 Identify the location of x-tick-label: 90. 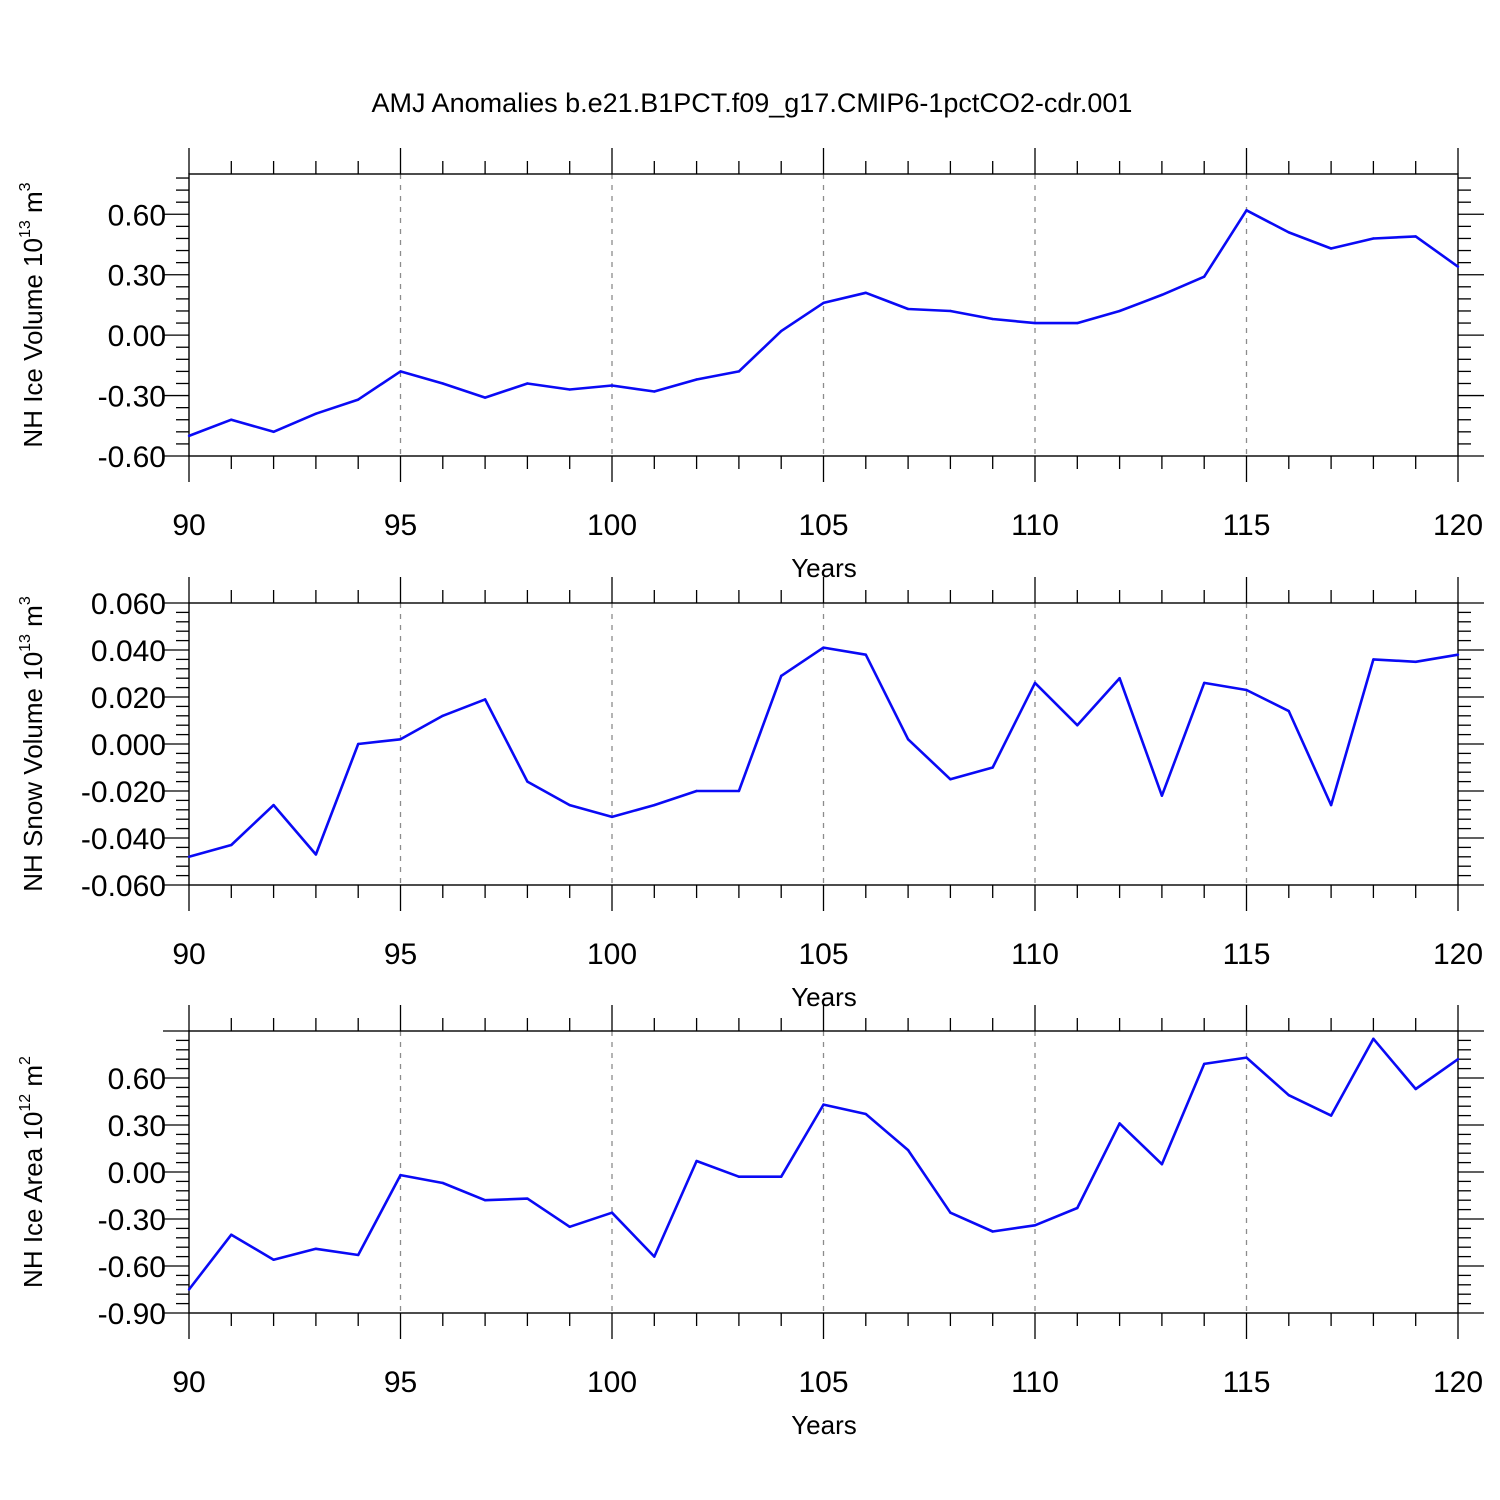
(188, 525).